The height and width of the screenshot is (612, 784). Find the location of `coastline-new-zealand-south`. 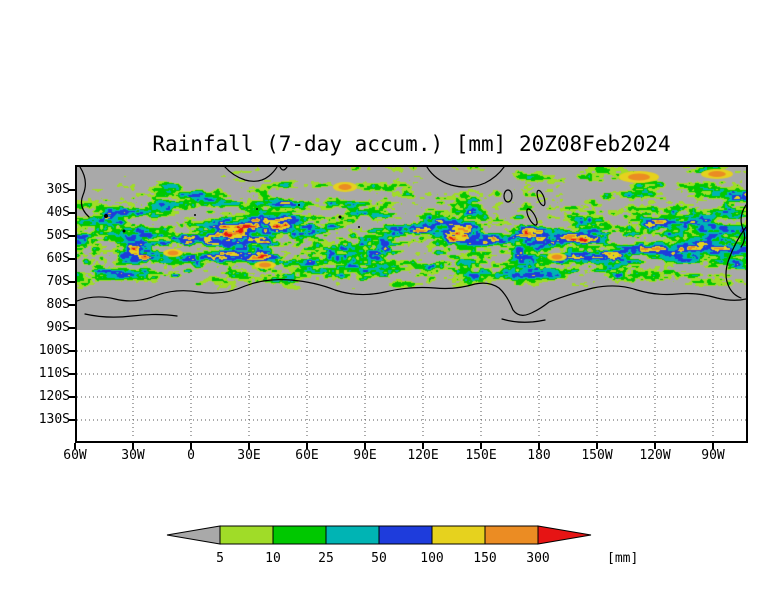

coastline-new-zealand-south is located at coordinates (532, 217).